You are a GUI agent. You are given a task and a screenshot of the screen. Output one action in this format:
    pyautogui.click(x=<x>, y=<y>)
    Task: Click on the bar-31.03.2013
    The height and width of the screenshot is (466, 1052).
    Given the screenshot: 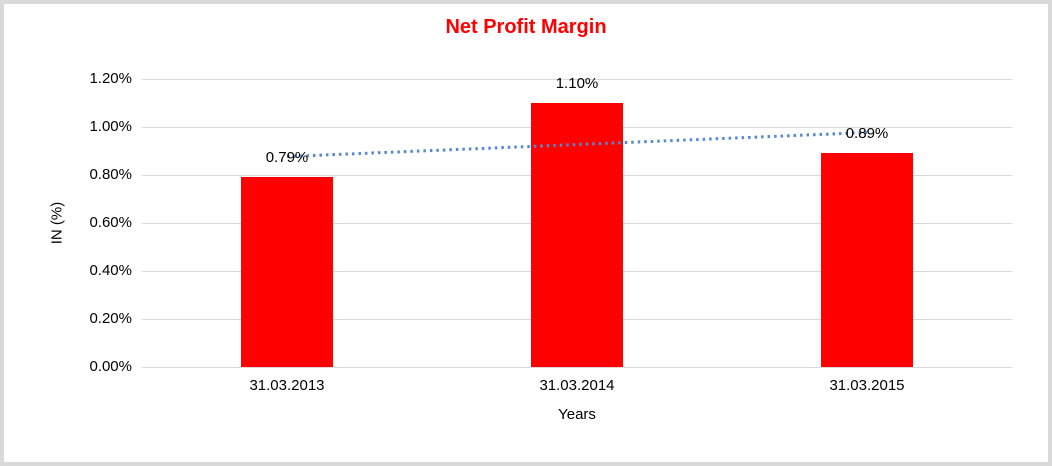 What is the action you would take?
    pyautogui.click(x=287, y=272)
    